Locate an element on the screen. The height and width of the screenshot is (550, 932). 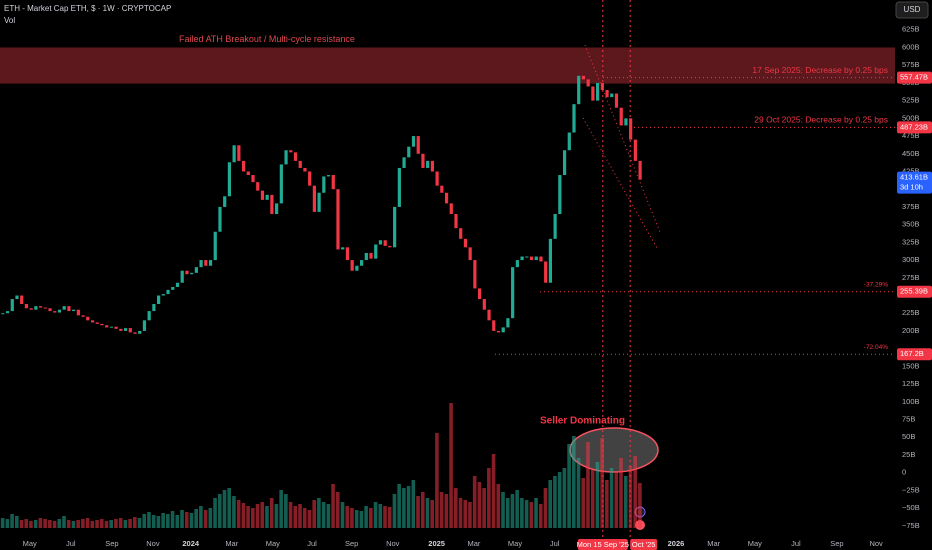
price-badge is located at coordinates (914, 182).